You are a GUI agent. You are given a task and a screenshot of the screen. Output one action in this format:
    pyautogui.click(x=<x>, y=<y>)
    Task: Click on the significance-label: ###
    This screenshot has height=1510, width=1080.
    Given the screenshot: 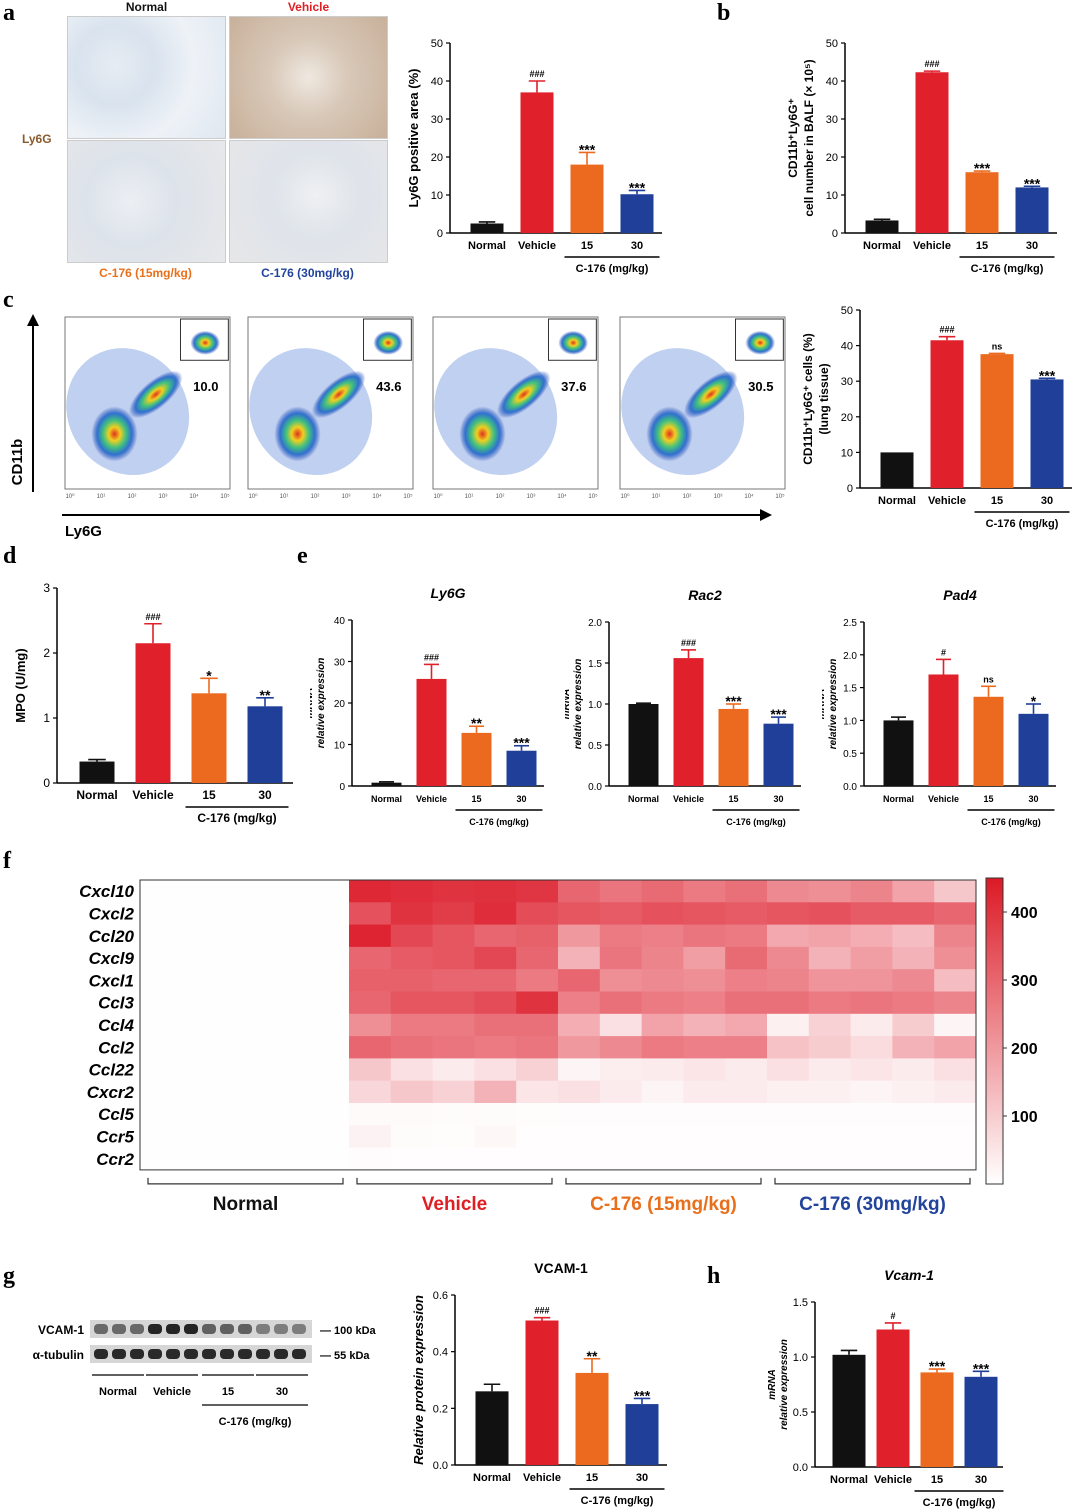 What is the action you would take?
    pyautogui.click(x=536, y=74)
    